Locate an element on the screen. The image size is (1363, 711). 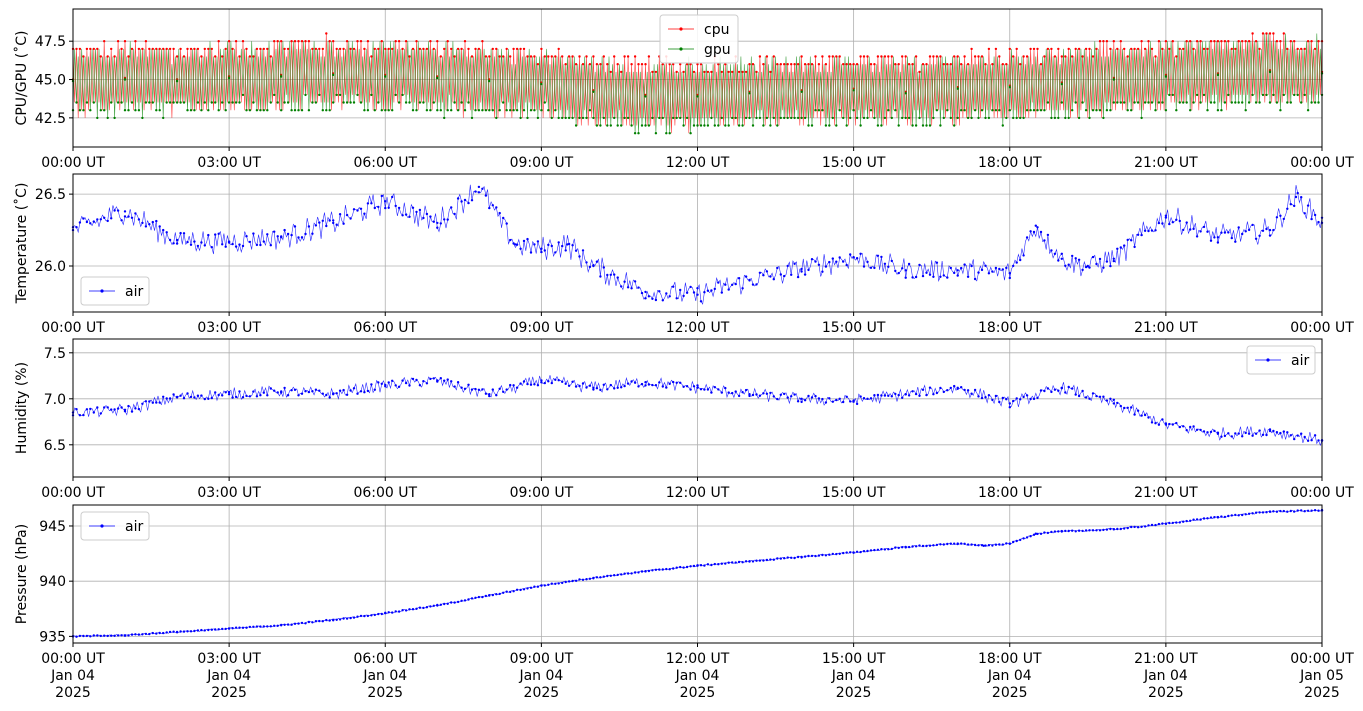
y-tick-label: 26.5 is located at coordinates (50, 195).